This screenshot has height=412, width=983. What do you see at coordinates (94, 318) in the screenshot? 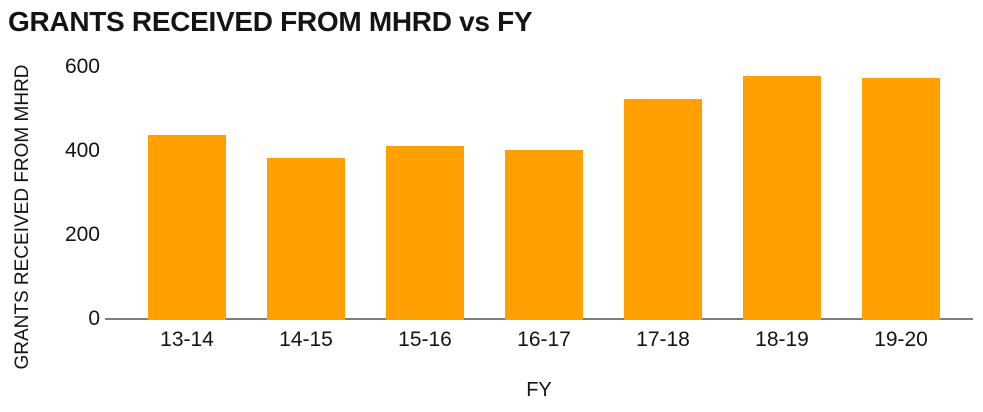
I see `y-tick-label-0: 0` at bounding box center [94, 318].